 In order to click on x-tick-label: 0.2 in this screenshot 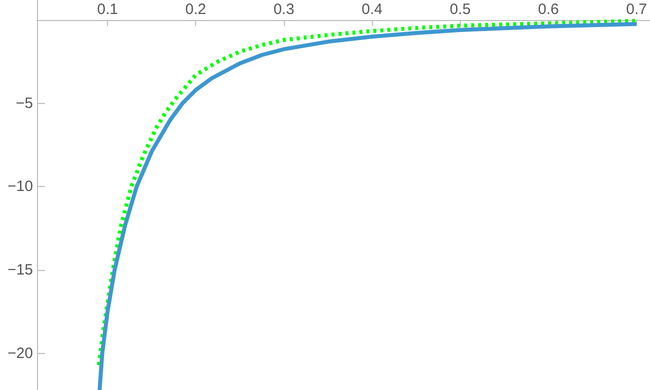, I will do `click(195, 9)`.